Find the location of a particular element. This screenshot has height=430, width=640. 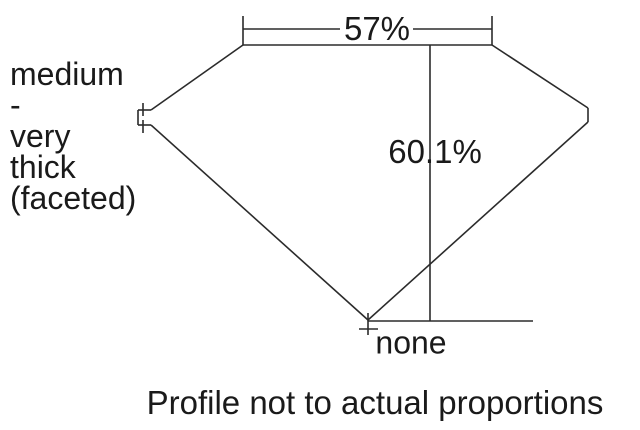

table-width-value: 57% is located at coordinates (377, 28).